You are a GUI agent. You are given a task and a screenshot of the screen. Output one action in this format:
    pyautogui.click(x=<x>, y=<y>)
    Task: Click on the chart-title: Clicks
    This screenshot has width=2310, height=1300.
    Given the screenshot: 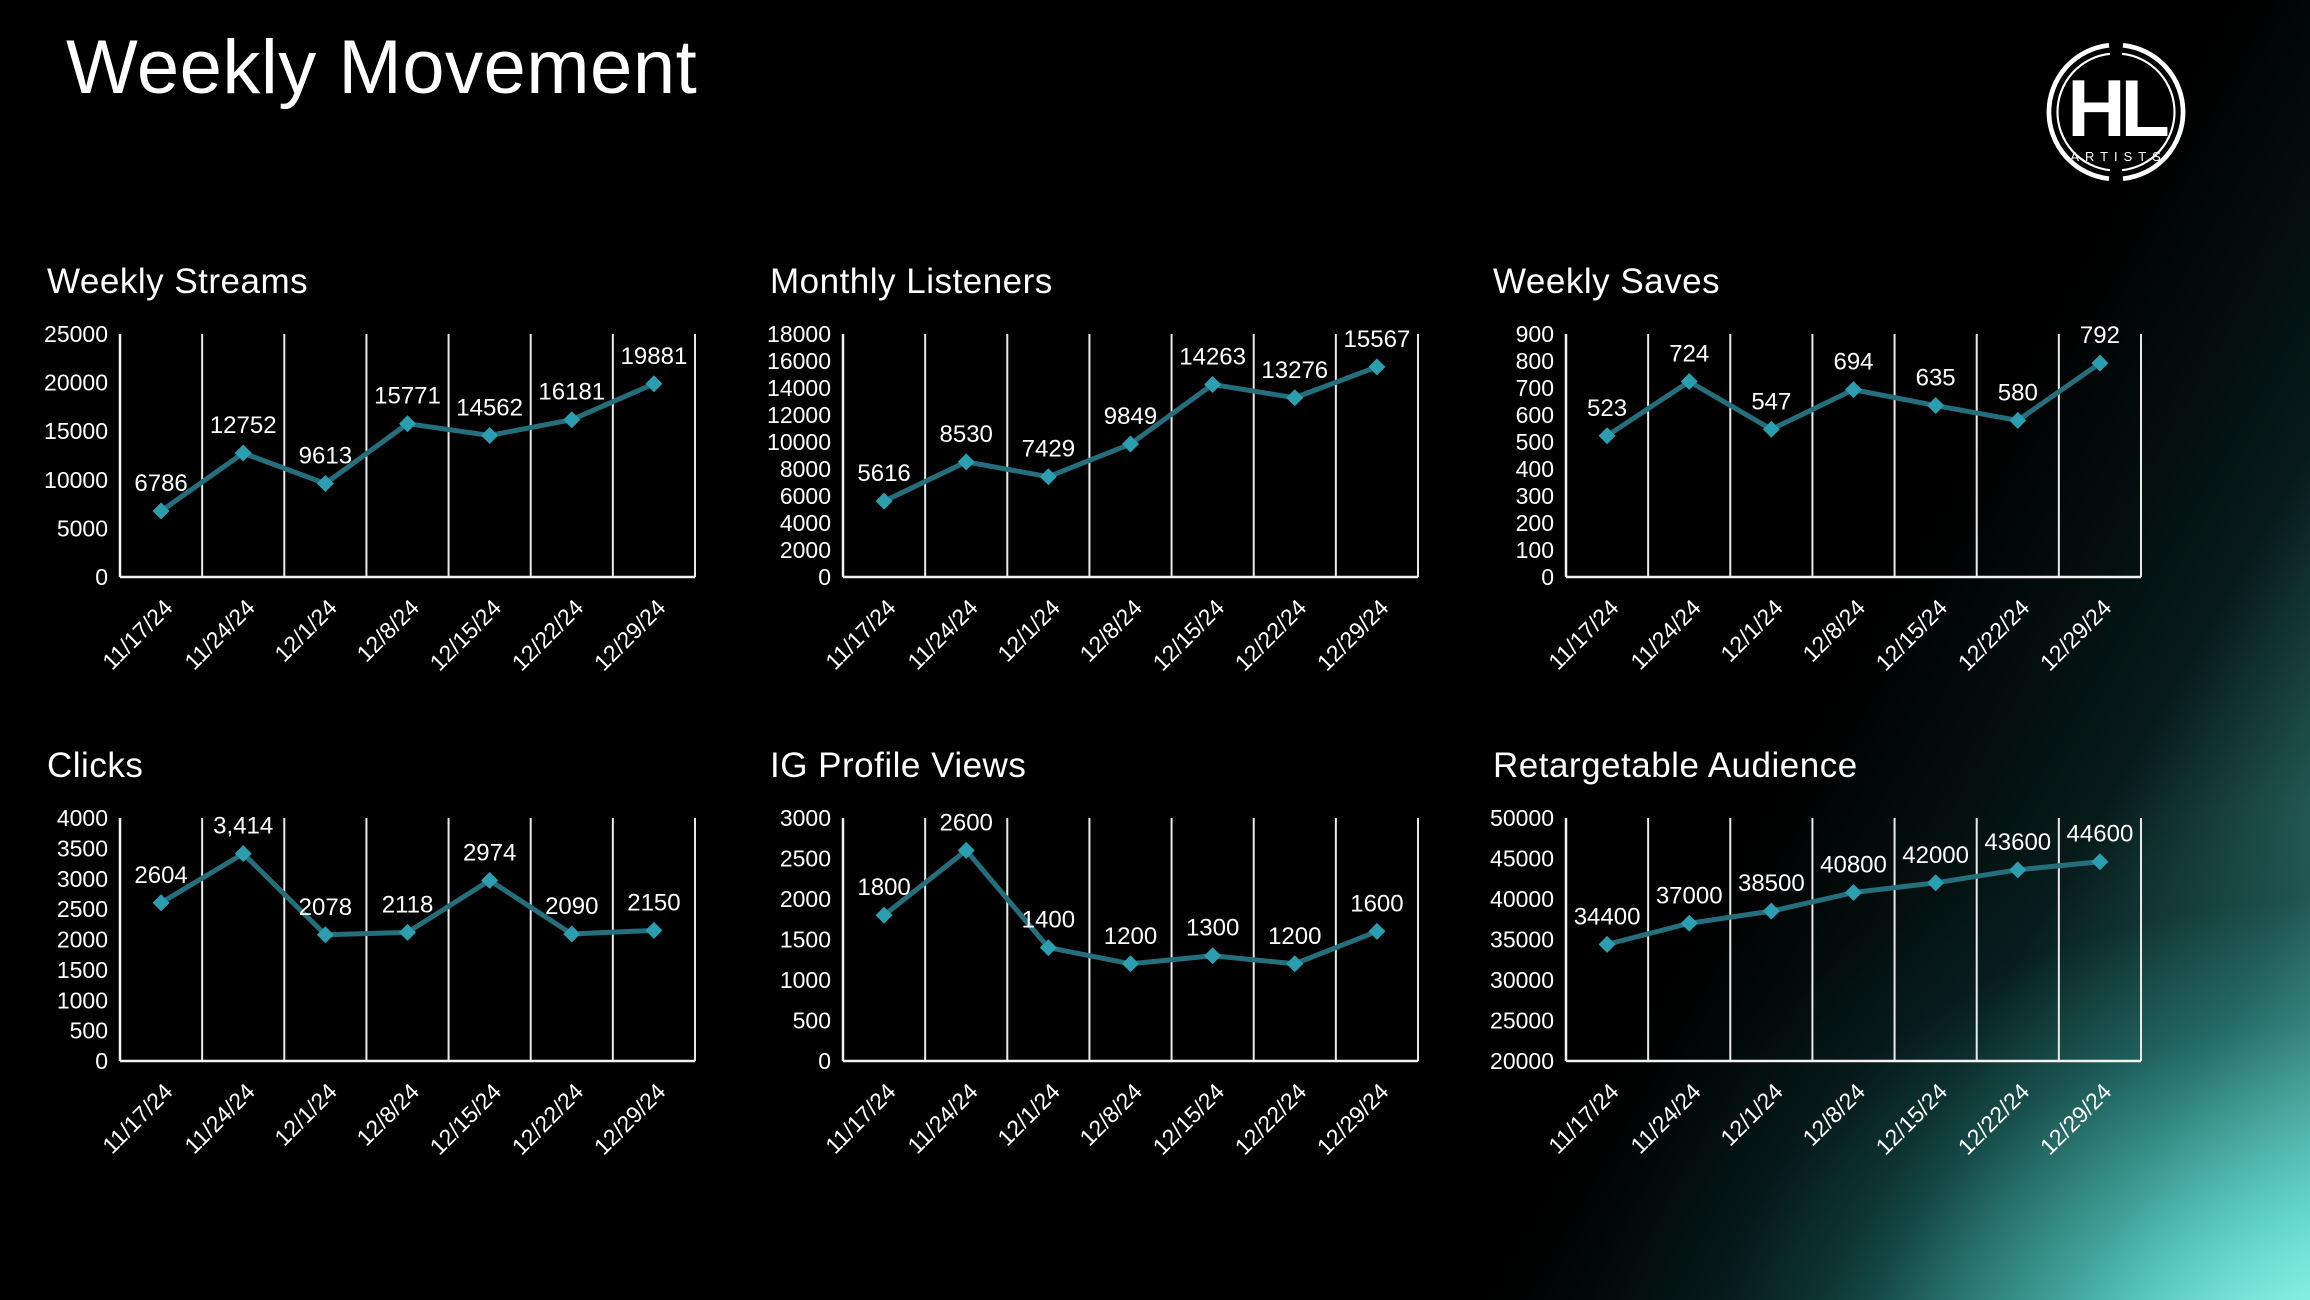 What is the action you would take?
    pyautogui.click(x=95, y=765)
    